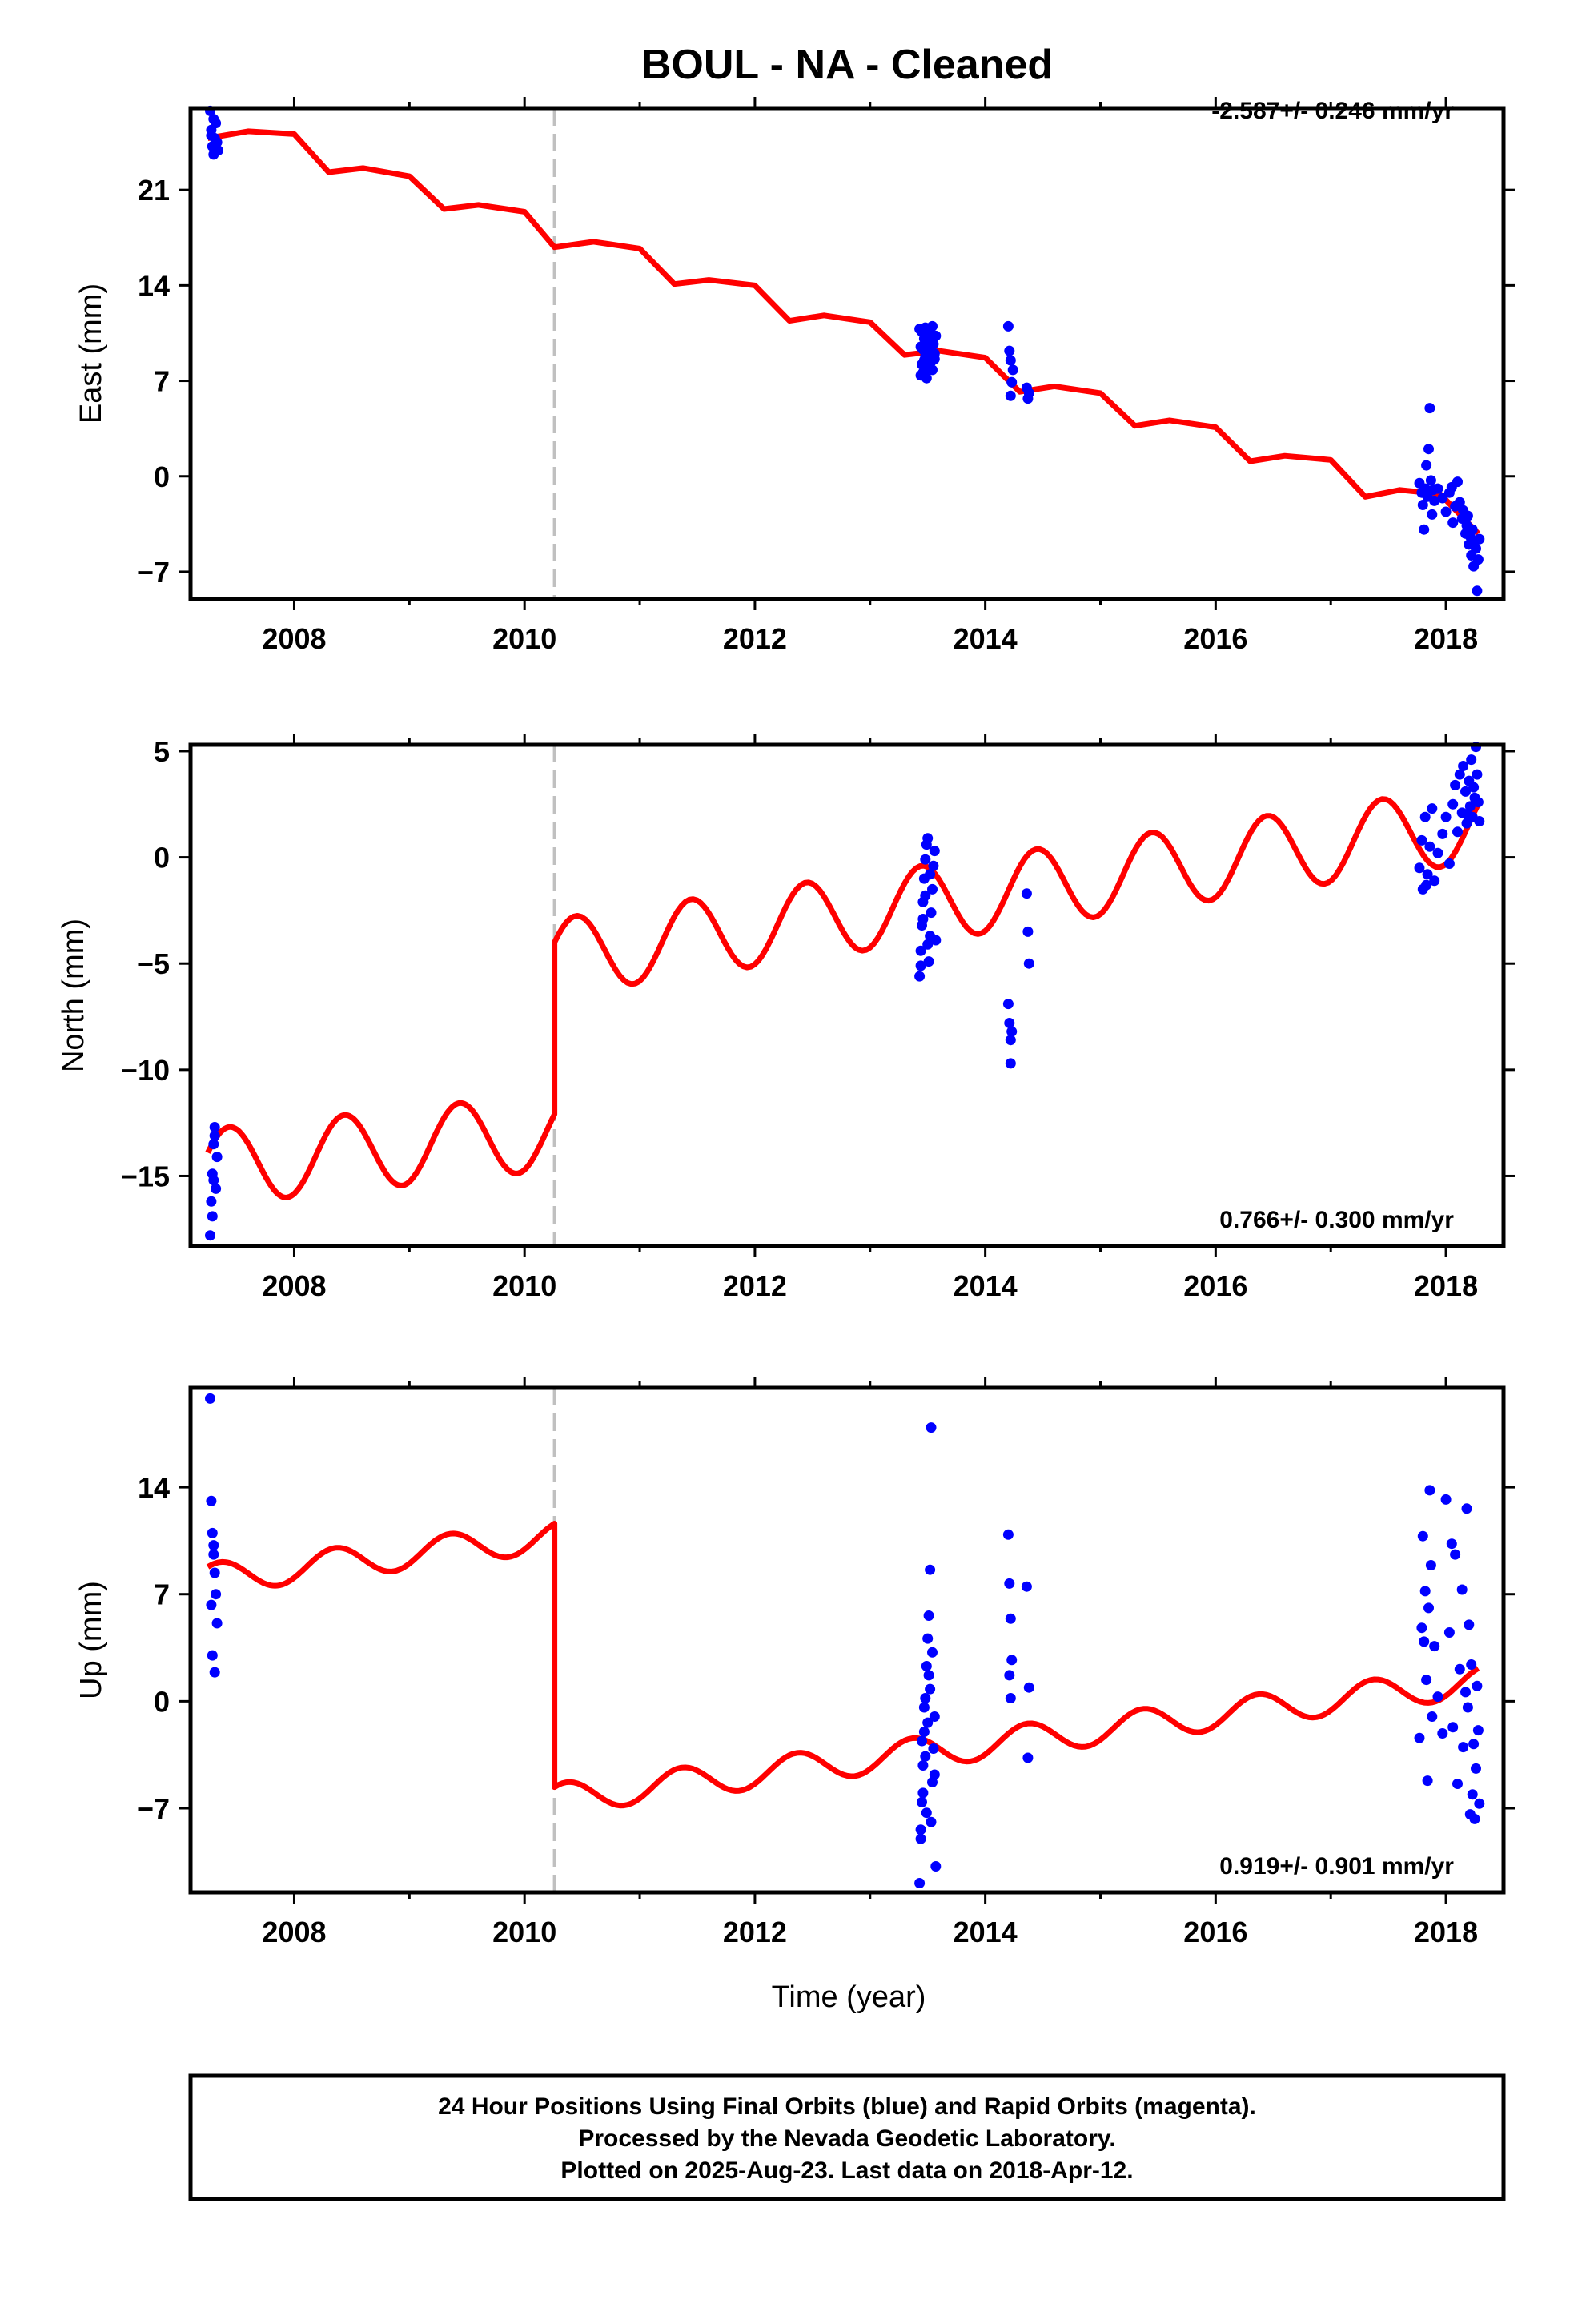 The image size is (1582, 2324). What do you see at coordinates (524, 1285) in the screenshot?
I see `x-tick-label: 2010` at bounding box center [524, 1285].